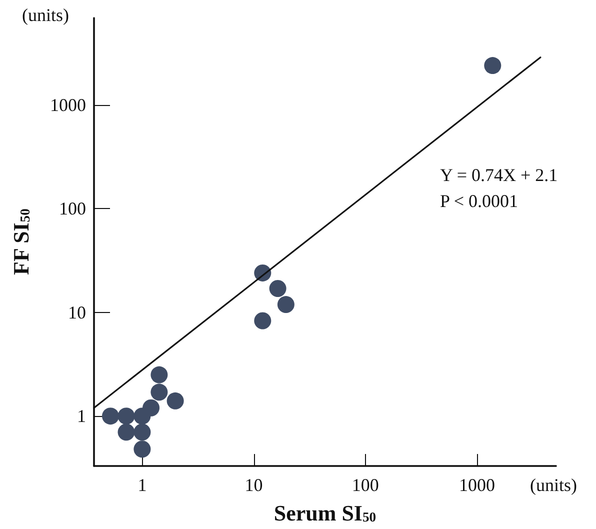 The width and height of the screenshot is (596, 529). What do you see at coordinates (77, 312) in the screenshot?
I see `y-tick-label: 10` at bounding box center [77, 312].